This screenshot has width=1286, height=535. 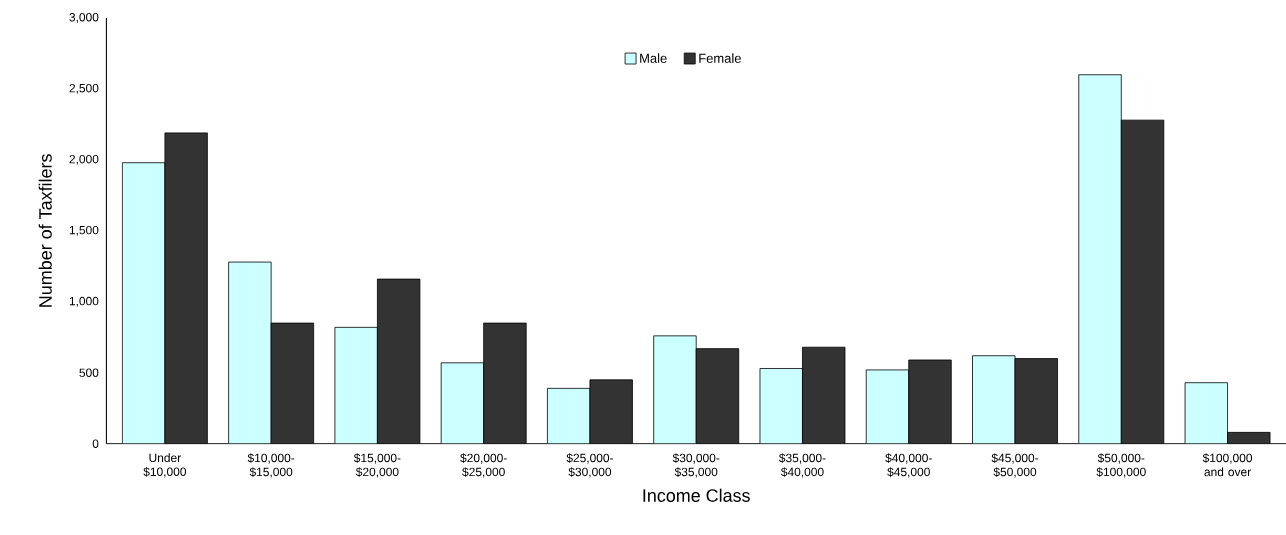 I want to click on x-tick-label: $40,000-$45,000, so click(x=908, y=465).